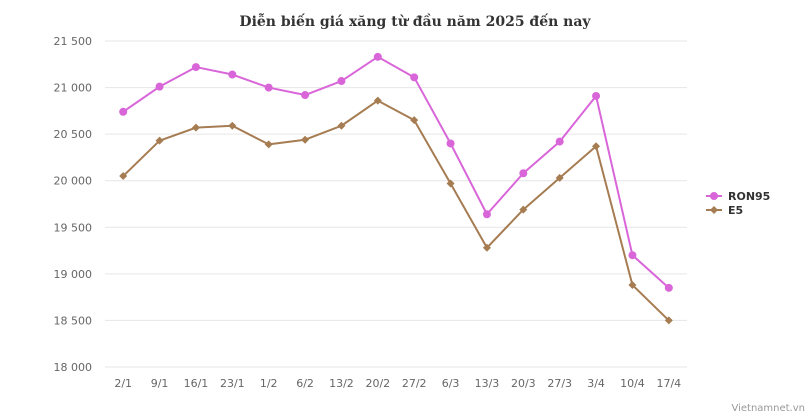 The width and height of the screenshot is (810, 418). Describe the element at coordinates (305, 383) in the screenshot. I see `x-tick-label: 6/2` at that location.